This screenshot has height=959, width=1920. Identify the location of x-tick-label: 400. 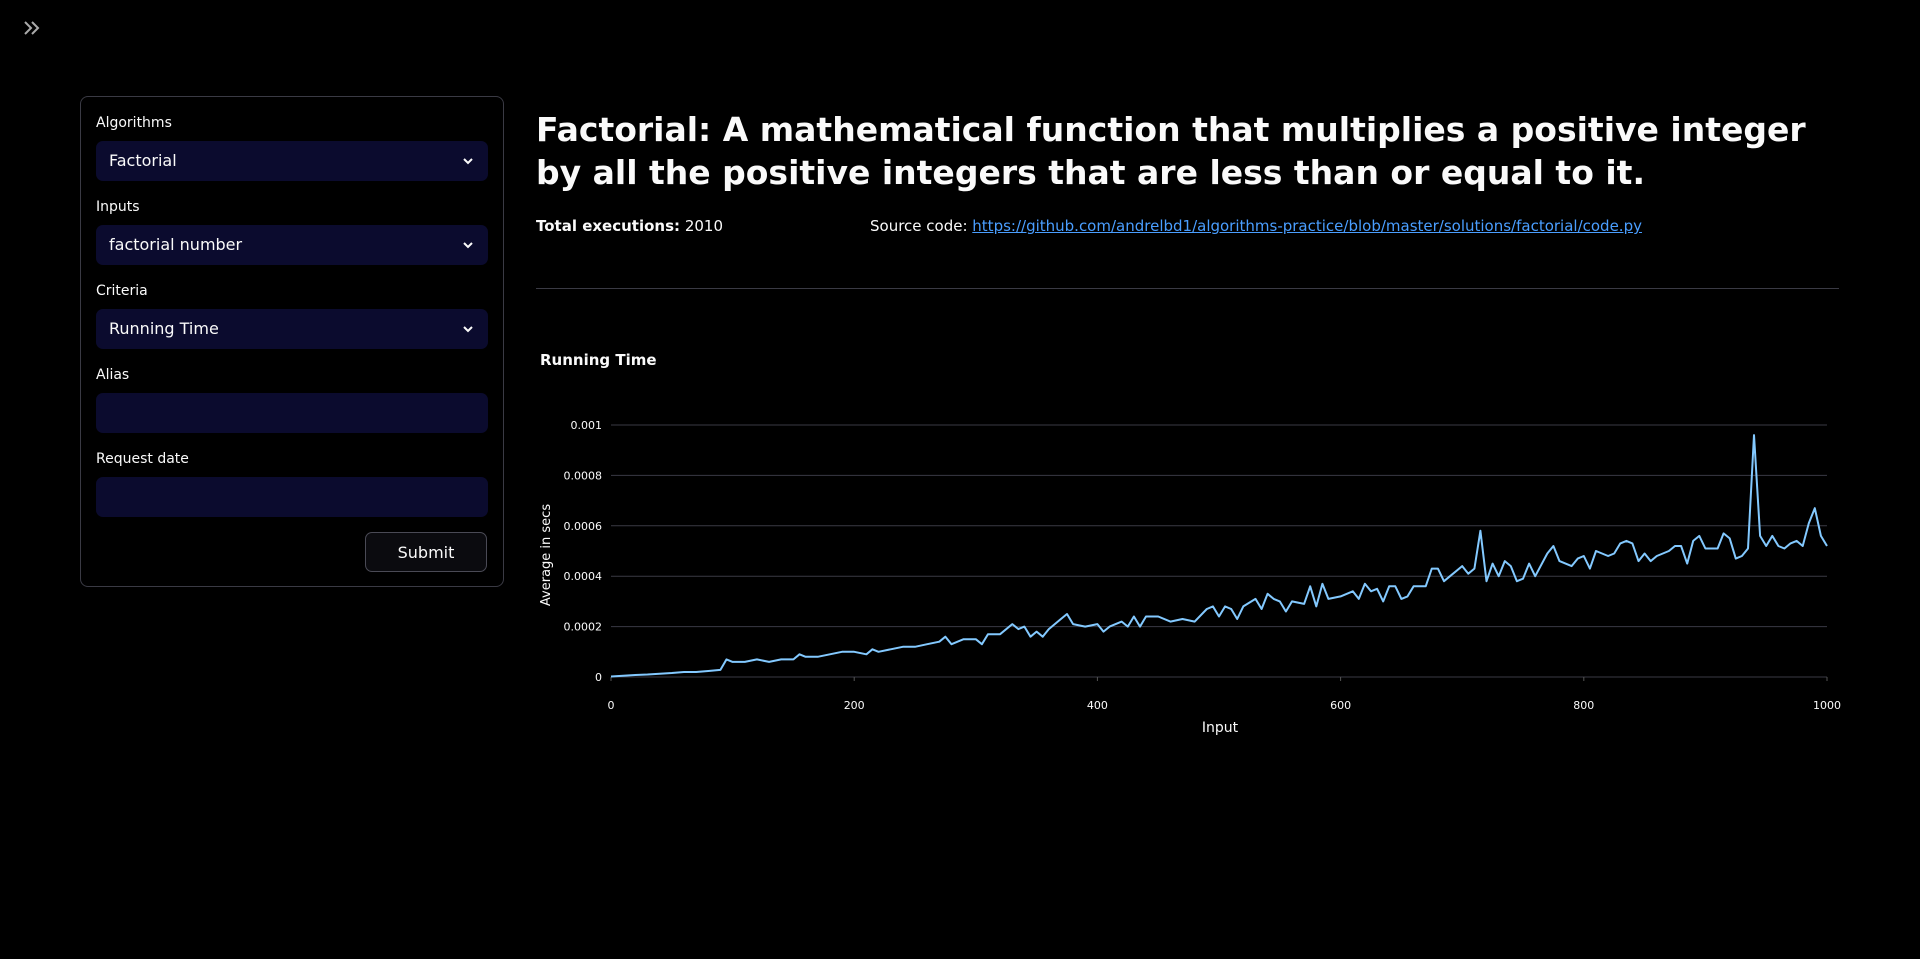
(1097, 705).